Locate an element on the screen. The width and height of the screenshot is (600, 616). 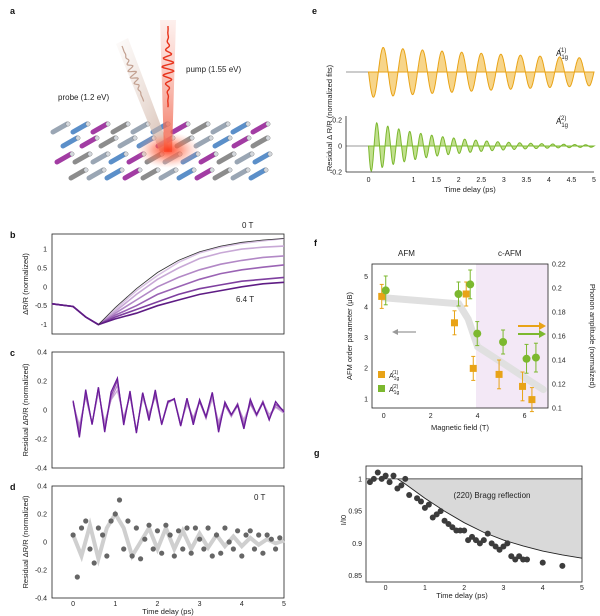
mode2-label: A1g(2) is located at coordinates (562, 122).